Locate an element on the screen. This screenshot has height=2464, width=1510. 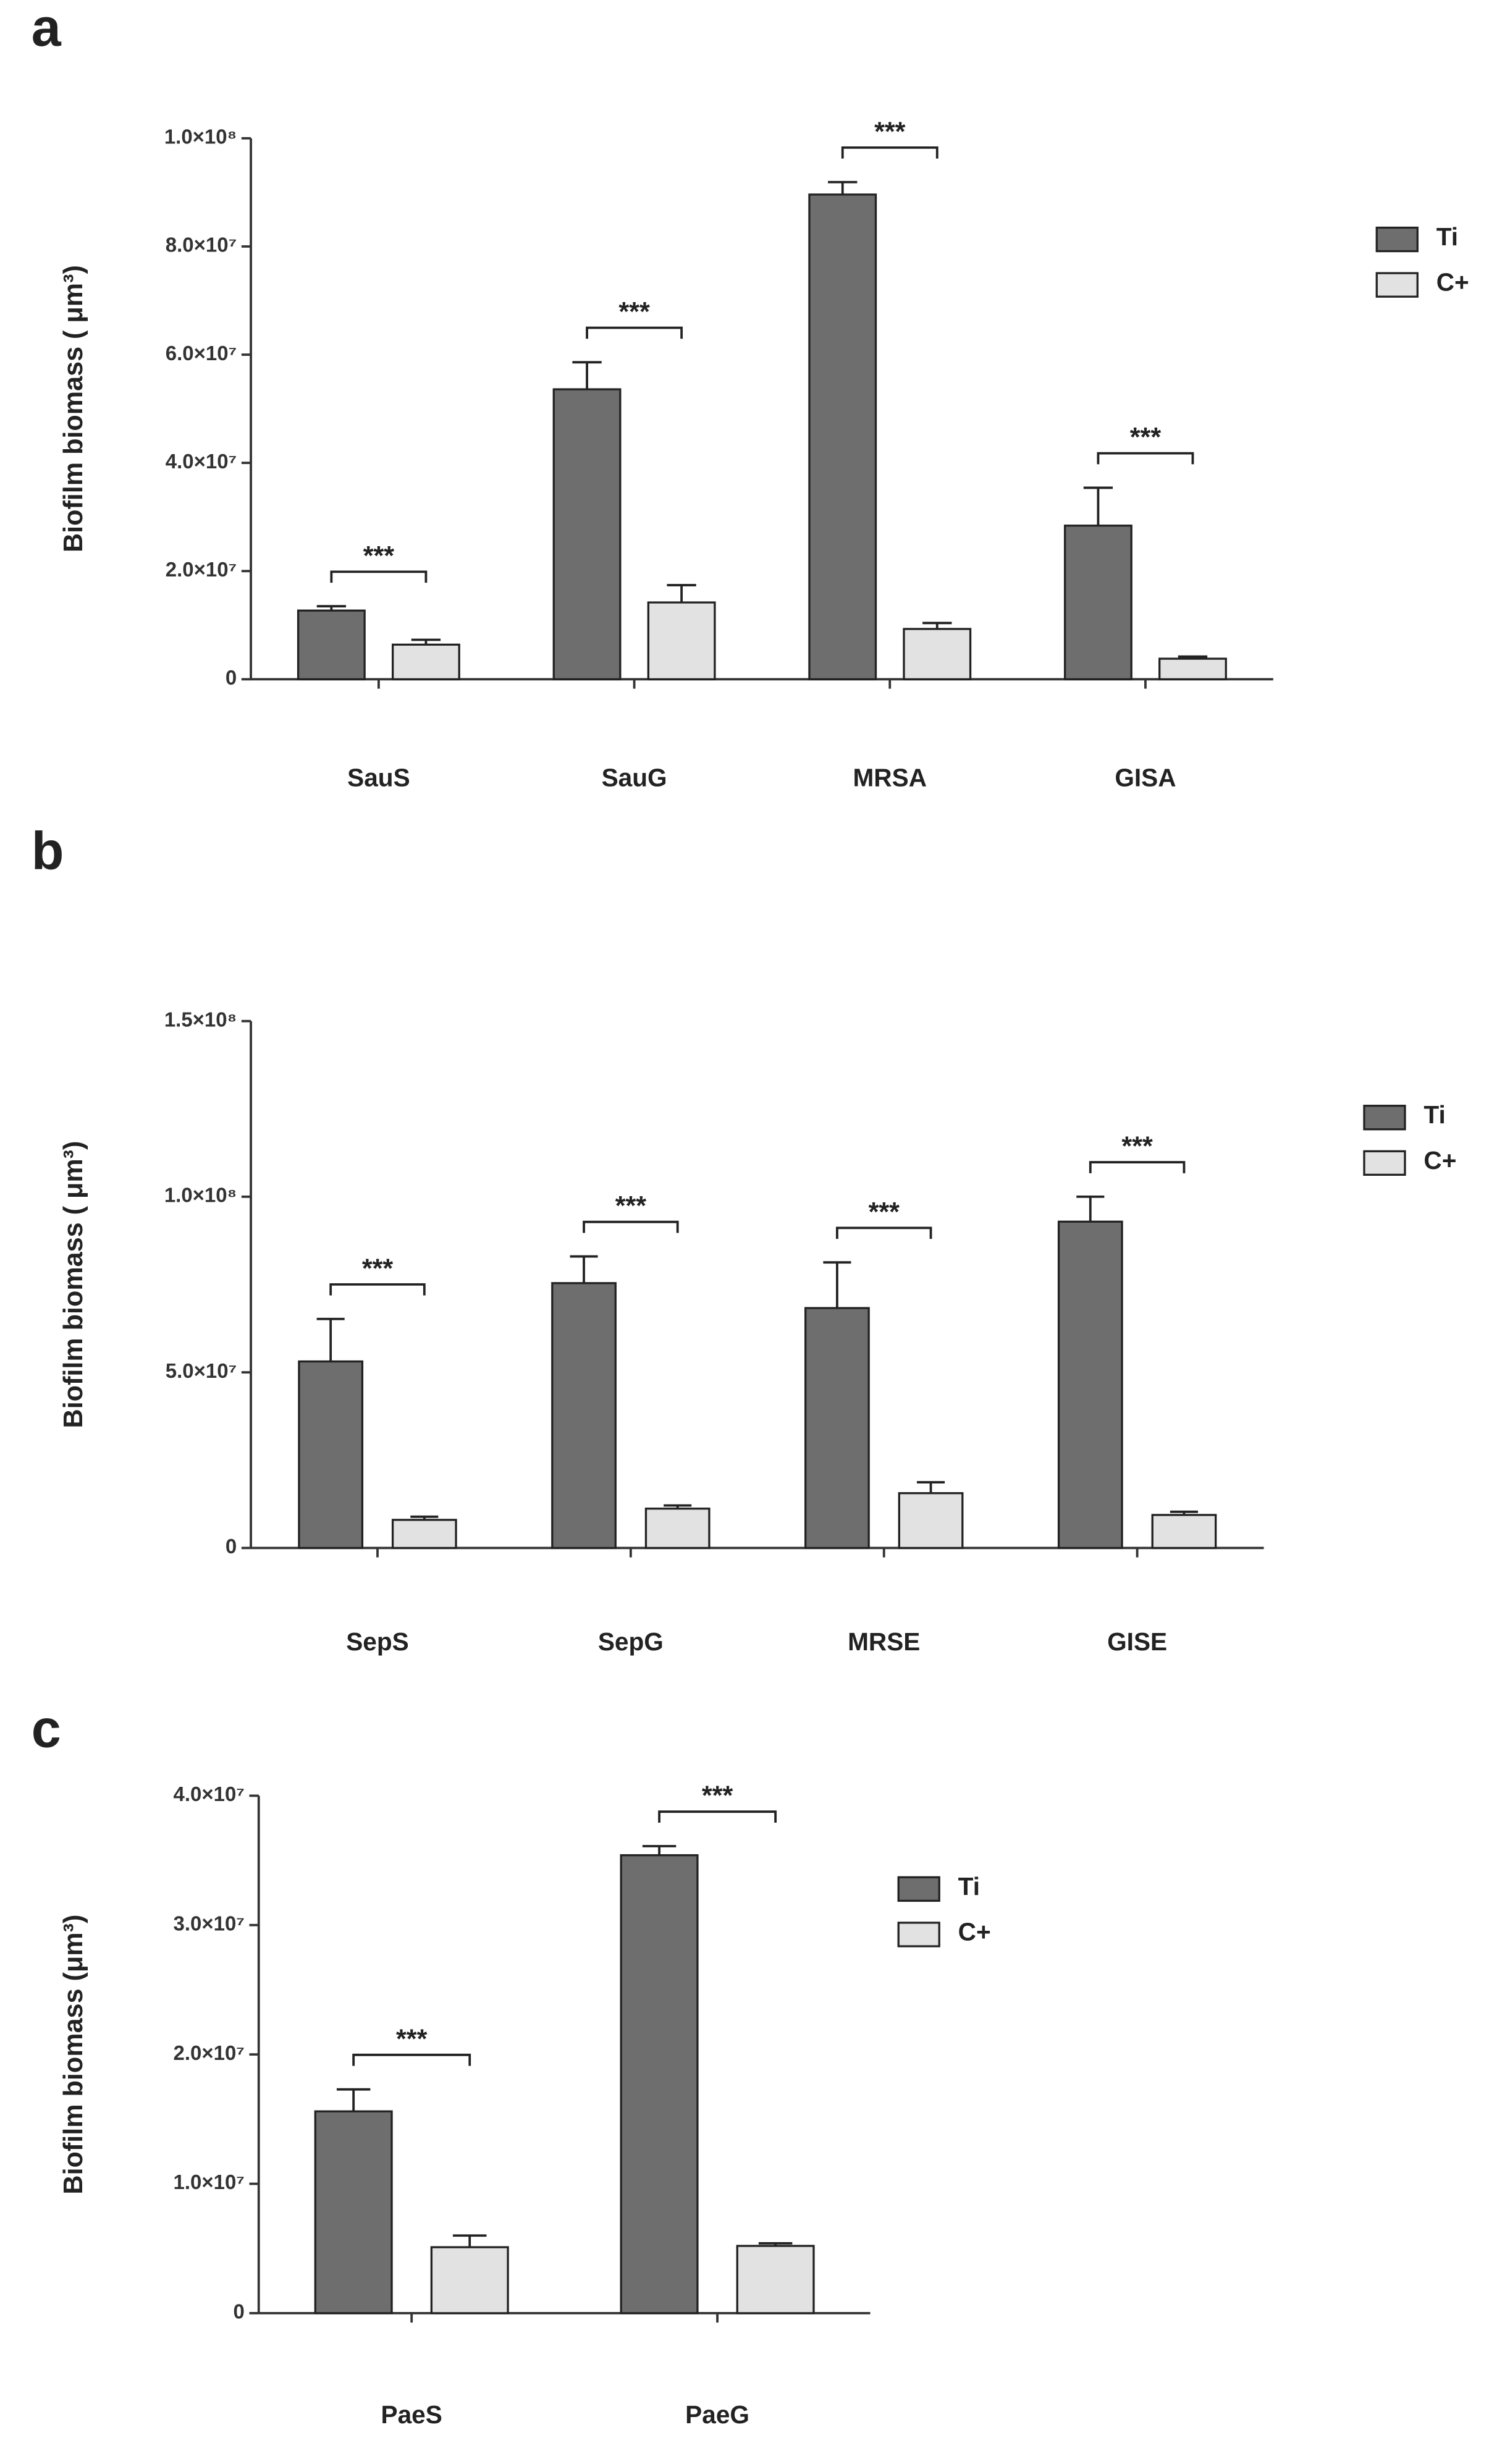
x-tick-label: SepG is located at coordinates (631, 1641).